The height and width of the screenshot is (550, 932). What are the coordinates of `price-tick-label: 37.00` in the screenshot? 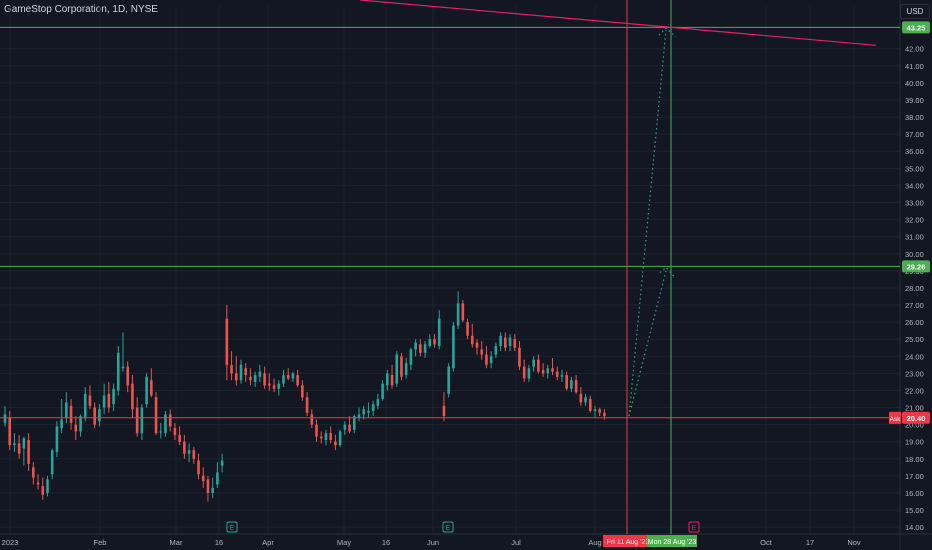 It's located at (914, 134).